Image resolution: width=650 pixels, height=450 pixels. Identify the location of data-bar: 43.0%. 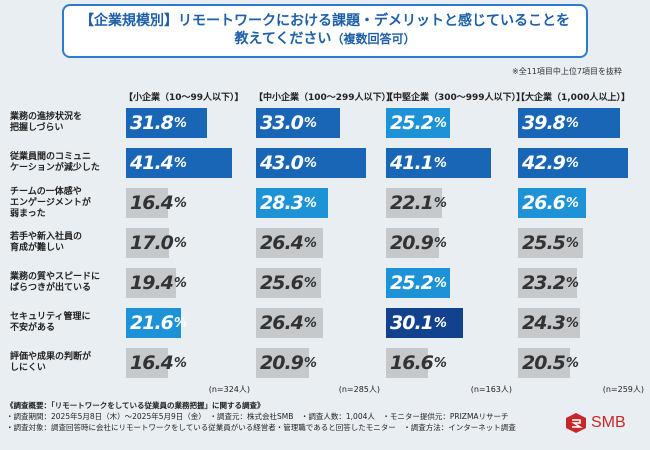
(311, 163).